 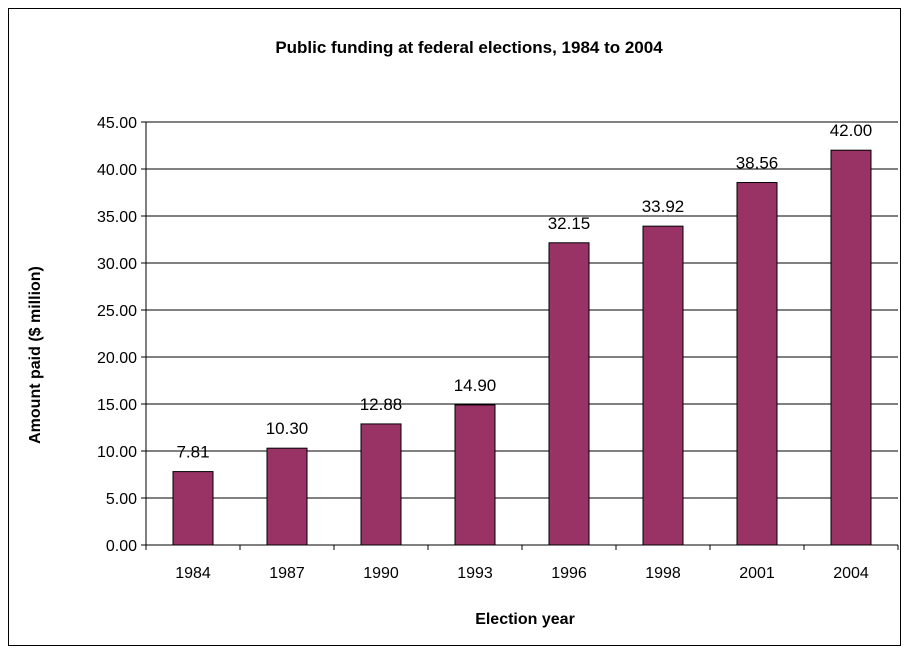 What do you see at coordinates (757, 573) in the screenshot?
I see `x-tick-label: 2001` at bounding box center [757, 573].